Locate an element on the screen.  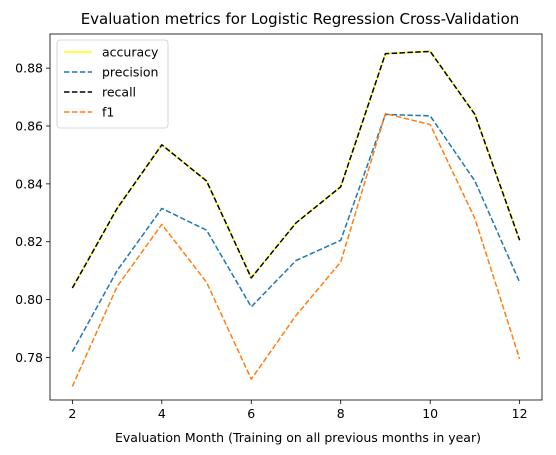
x-tick-label: 8 is located at coordinates (341, 413).